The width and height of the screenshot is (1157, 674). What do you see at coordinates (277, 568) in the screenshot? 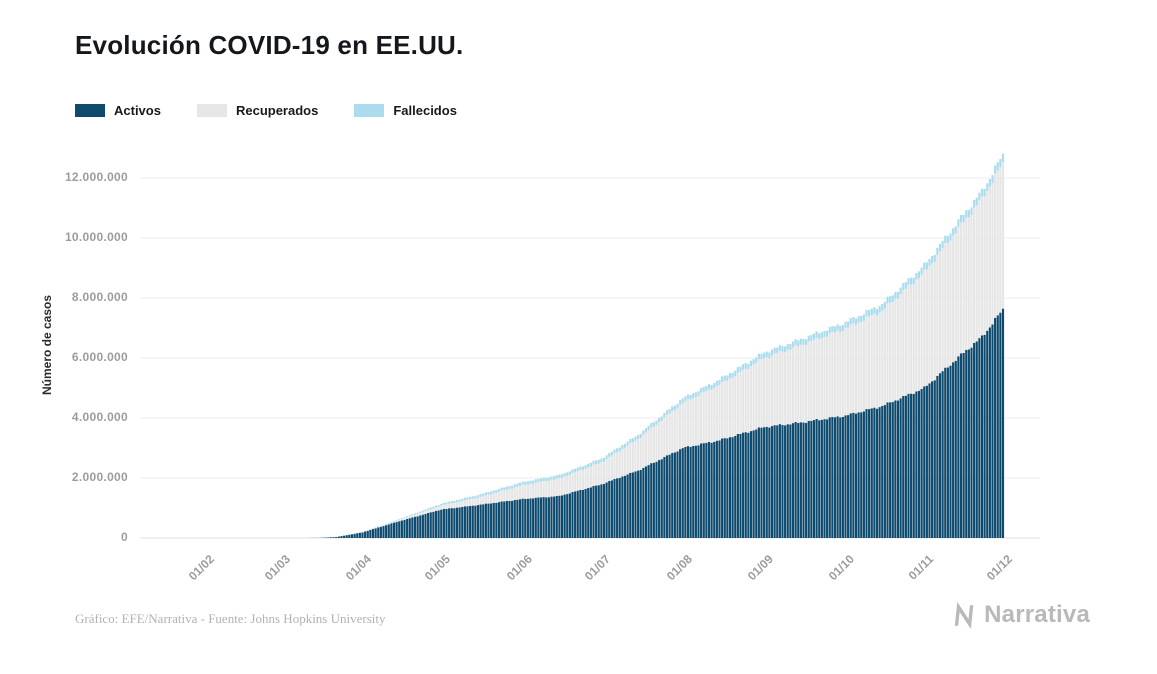
I see `x-axis-tick-label: 01/03` at bounding box center [277, 568].